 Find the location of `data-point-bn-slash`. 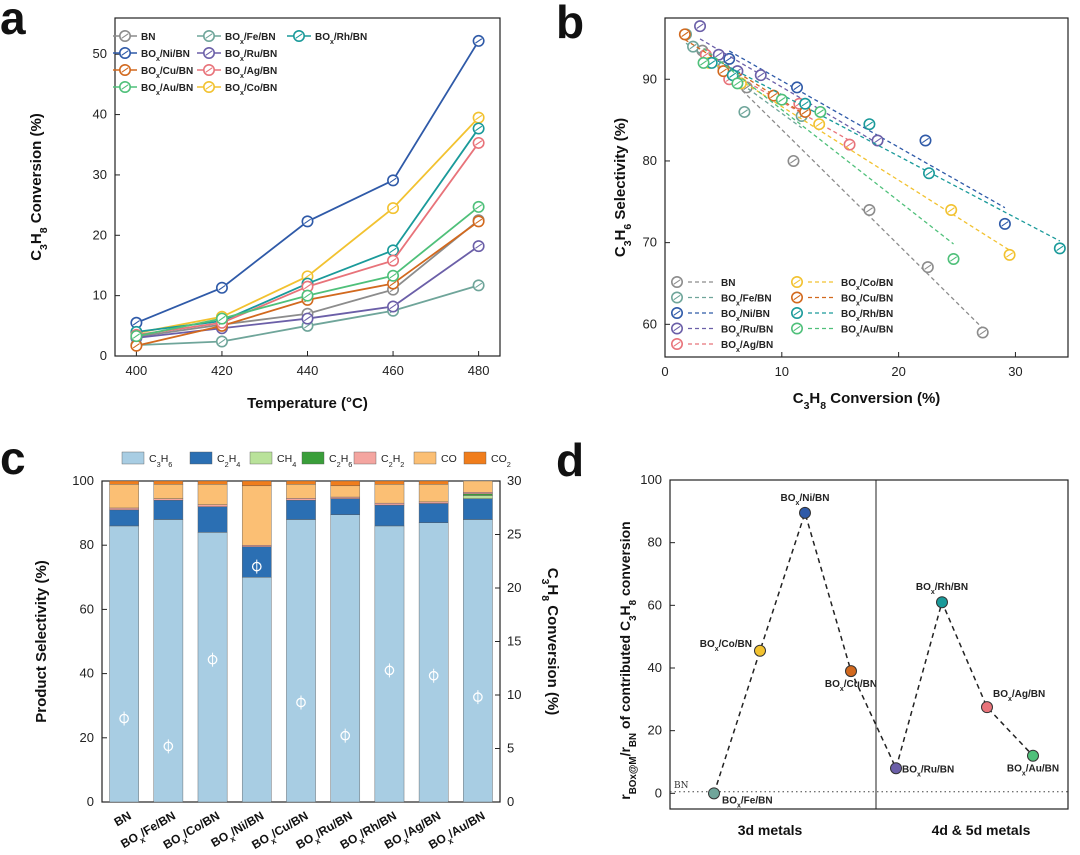

data-point-bn-slash is located at coordinates (793, 161).